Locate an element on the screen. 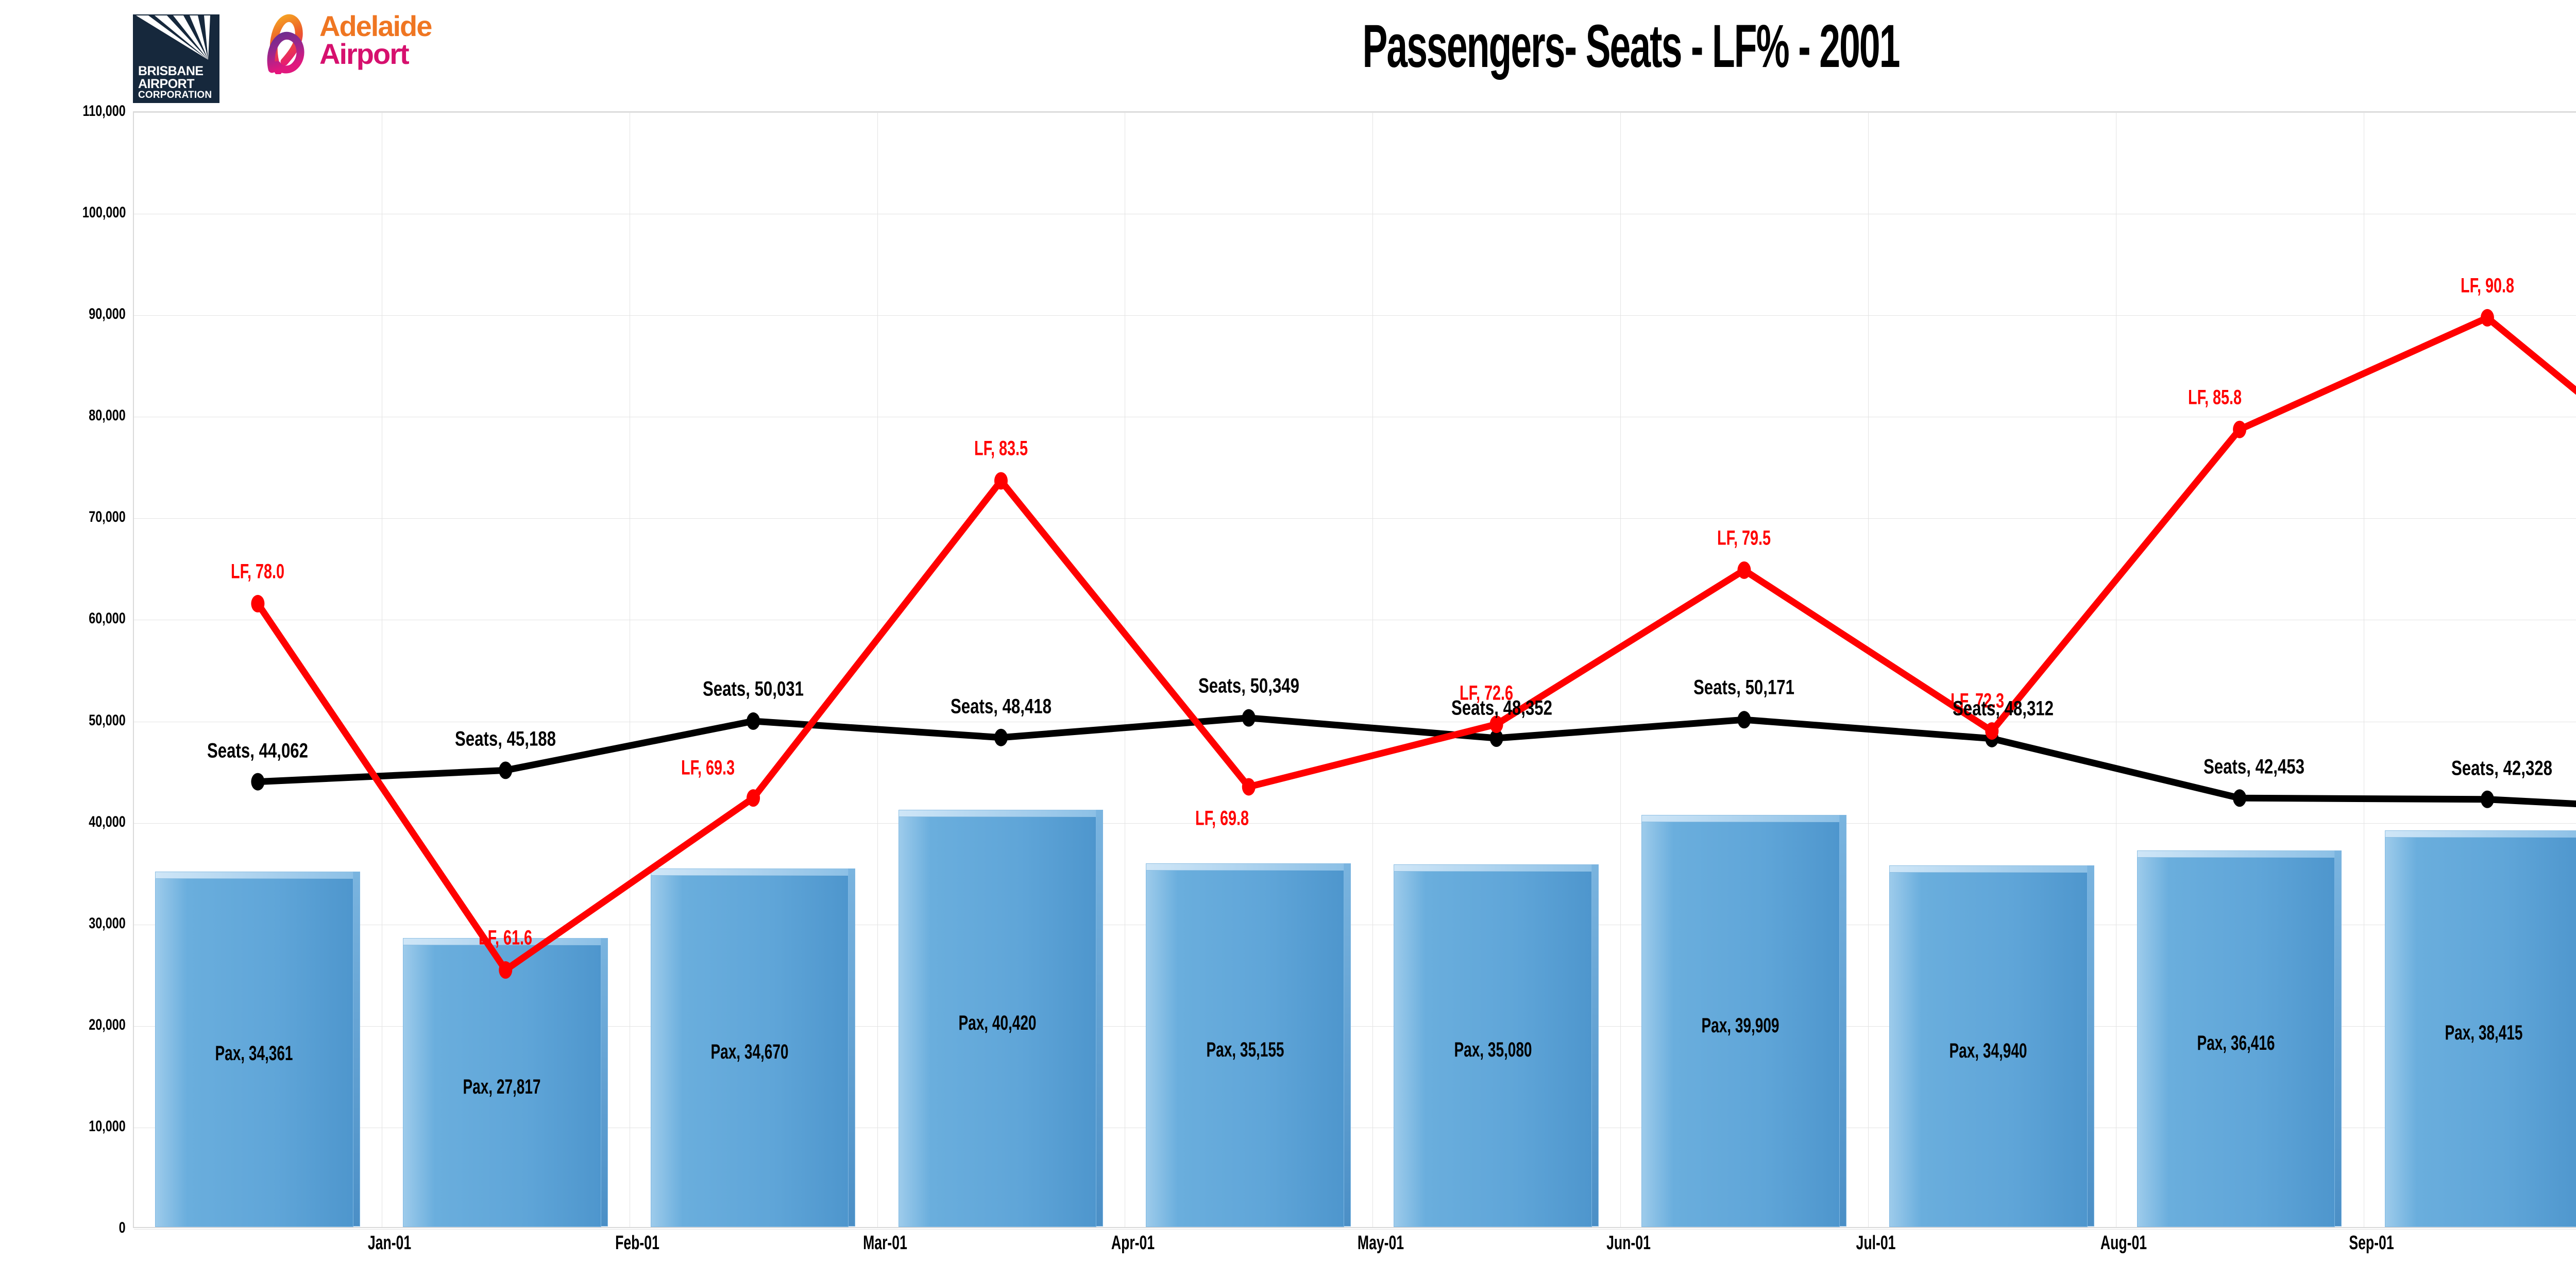 Image resolution: width=2576 pixels, height=1278 pixels. bar-value-label: Pax, 40,420 is located at coordinates (998, 1022).